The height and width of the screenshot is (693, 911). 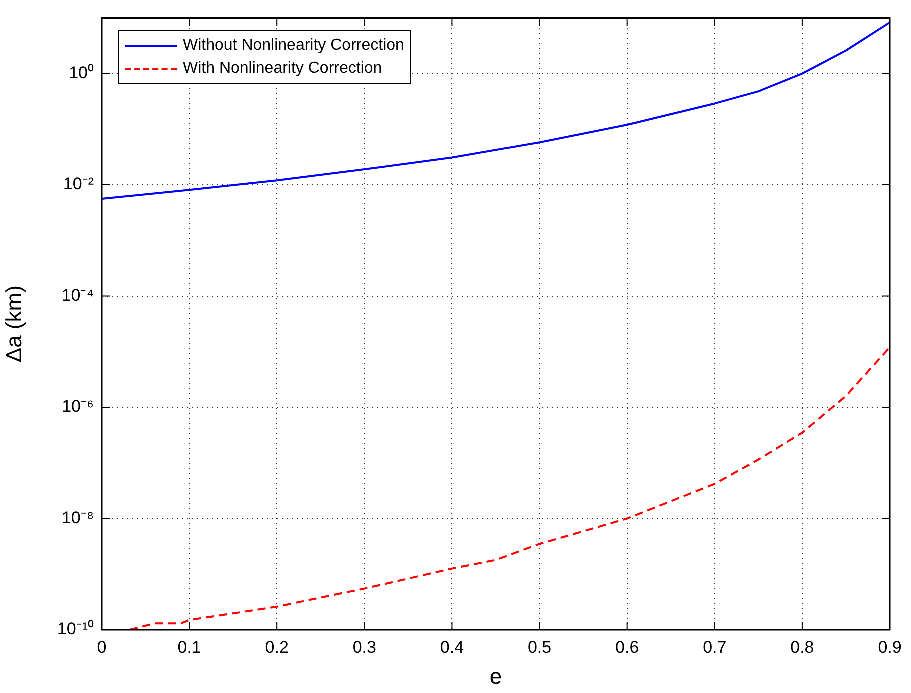 What do you see at coordinates (78, 518) in the screenshot?
I see `y-tick-label: 10⁻⁸` at bounding box center [78, 518].